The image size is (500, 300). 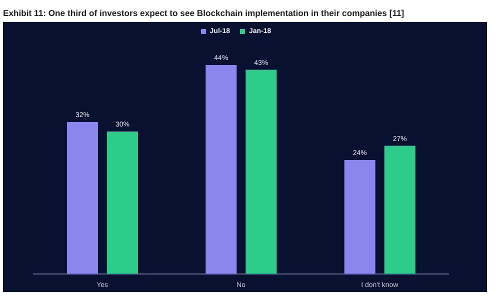 What do you see at coordinates (204, 14) in the screenshot?
I see `chart-title: Exhibit 11: One third of investors expect to see Blockchain implementation in their companies [11]` at bounding box center [204, 14].